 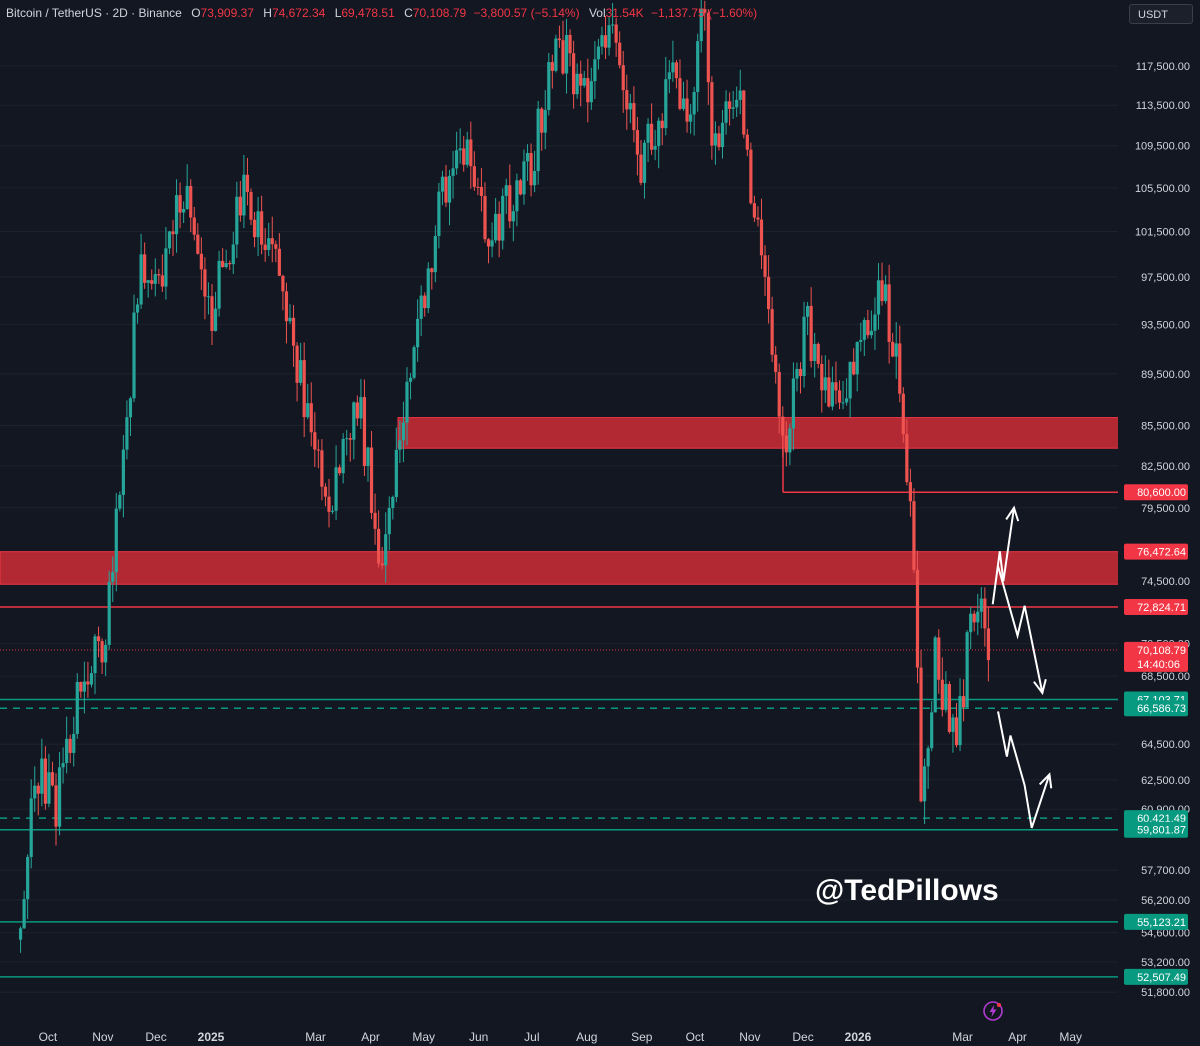 I want to click on x-tick-label: Aug, so click(x=586, y=1037).